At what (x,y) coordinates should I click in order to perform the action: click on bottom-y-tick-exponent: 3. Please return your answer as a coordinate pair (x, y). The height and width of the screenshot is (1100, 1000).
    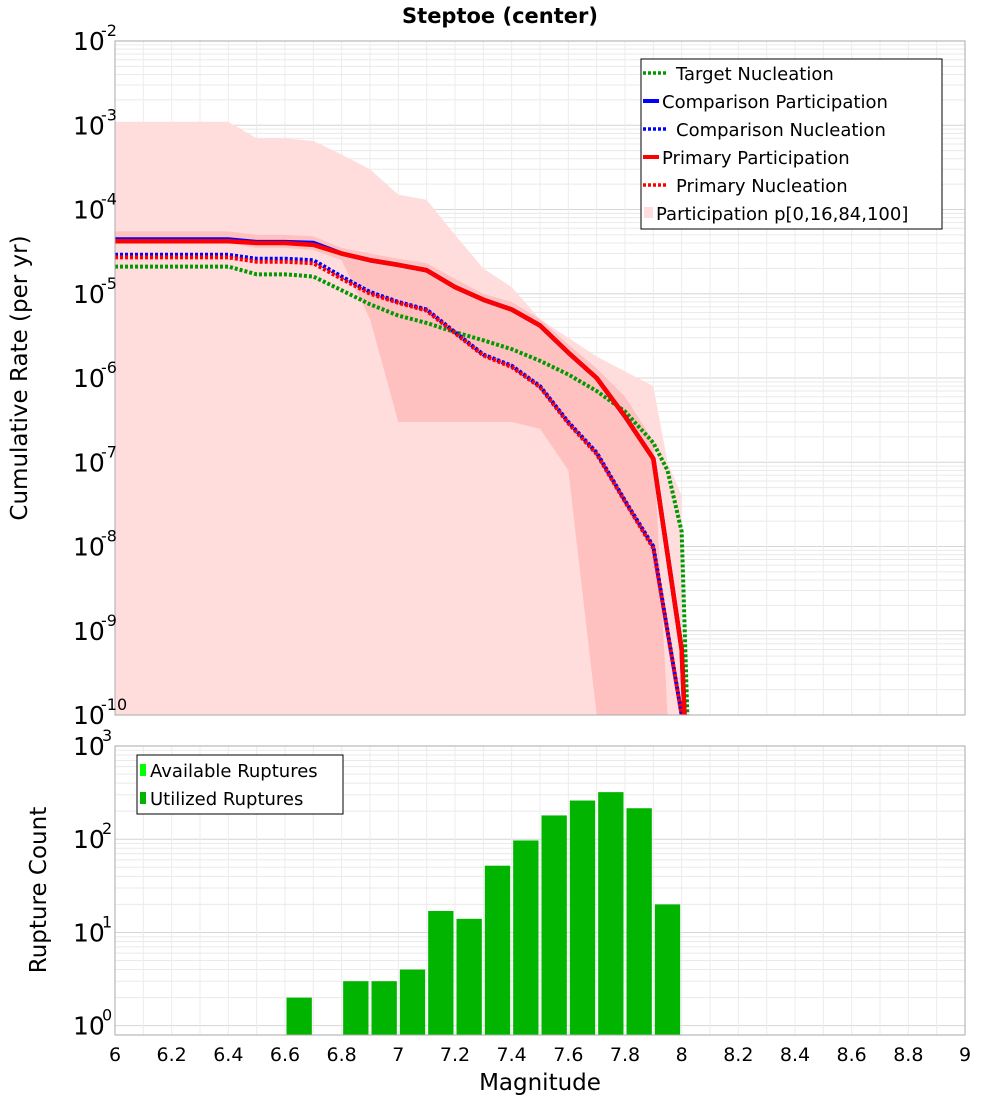
    Looking at the image, I should click on (107, 735).